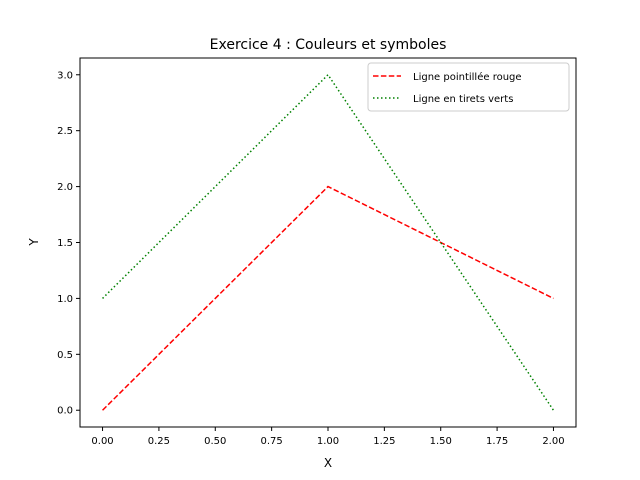  I want to click on x-axis: 0.00 0.25 0.50 0.75 1.00 1.25 1.50 1.75 2.00, so click(328, 437).